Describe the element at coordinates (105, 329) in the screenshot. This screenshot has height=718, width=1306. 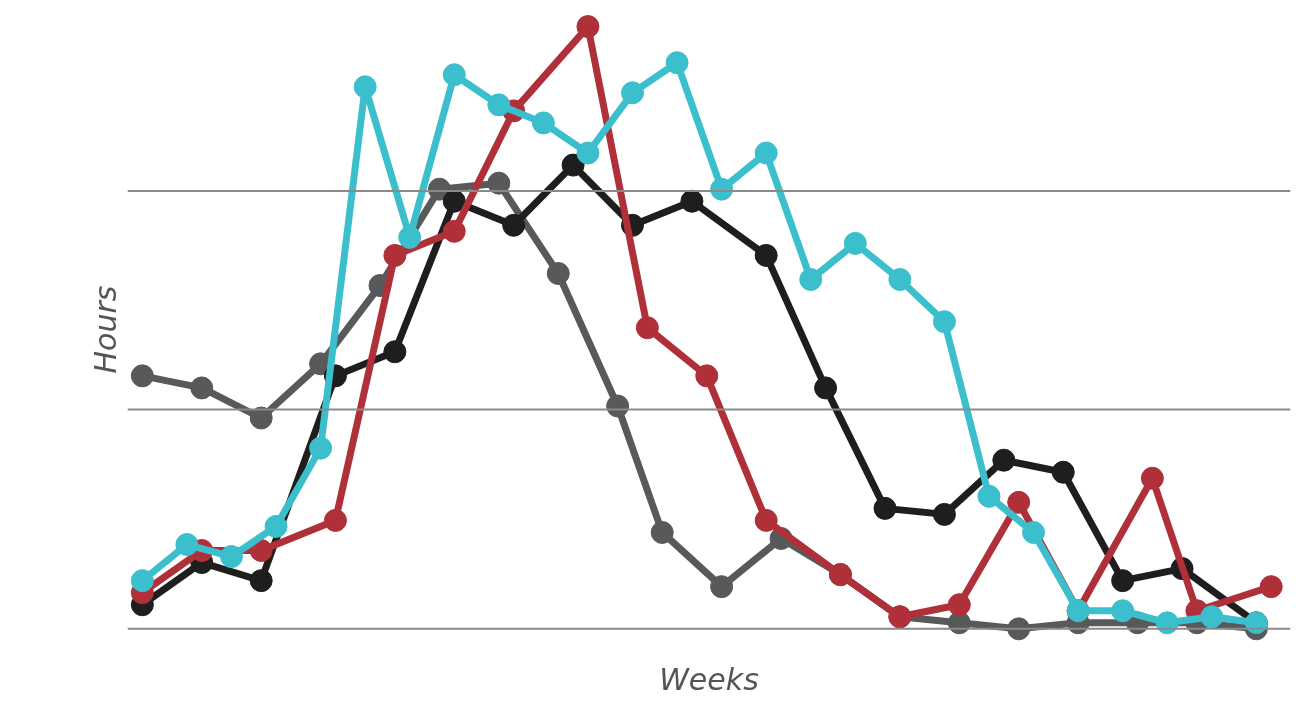
I see `y-axis-title: Hours` at that location.